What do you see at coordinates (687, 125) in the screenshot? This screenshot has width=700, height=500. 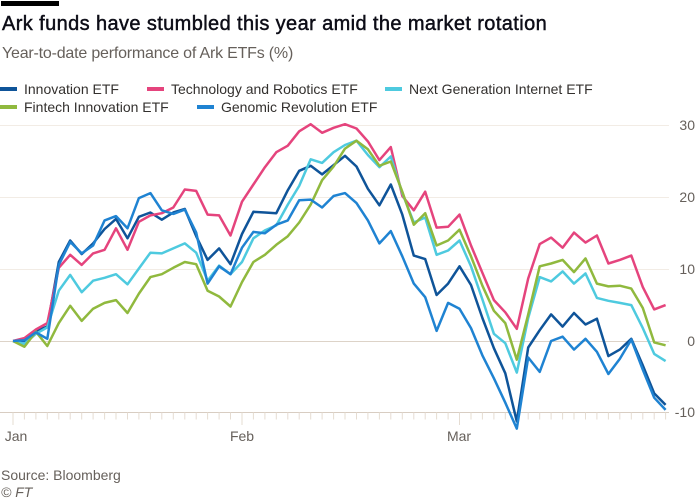 I see `svg-text: 30` at bounding box center [687, 125].